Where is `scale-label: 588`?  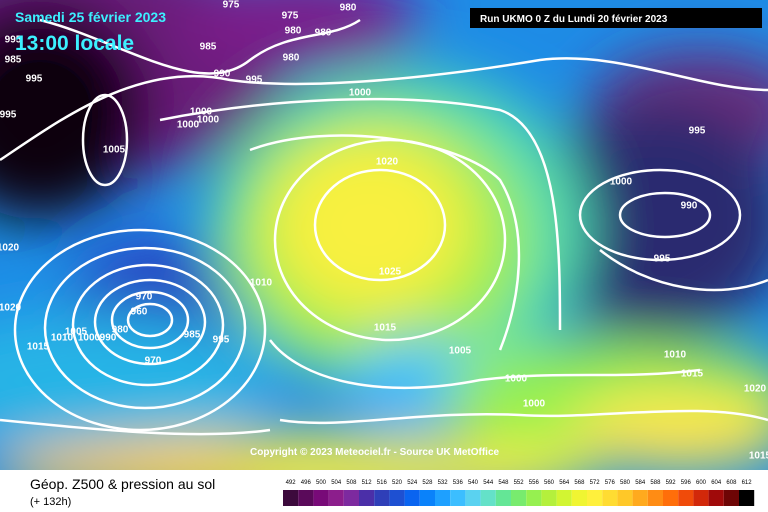 scale-label: 588 is located at coordinates (655, 483).